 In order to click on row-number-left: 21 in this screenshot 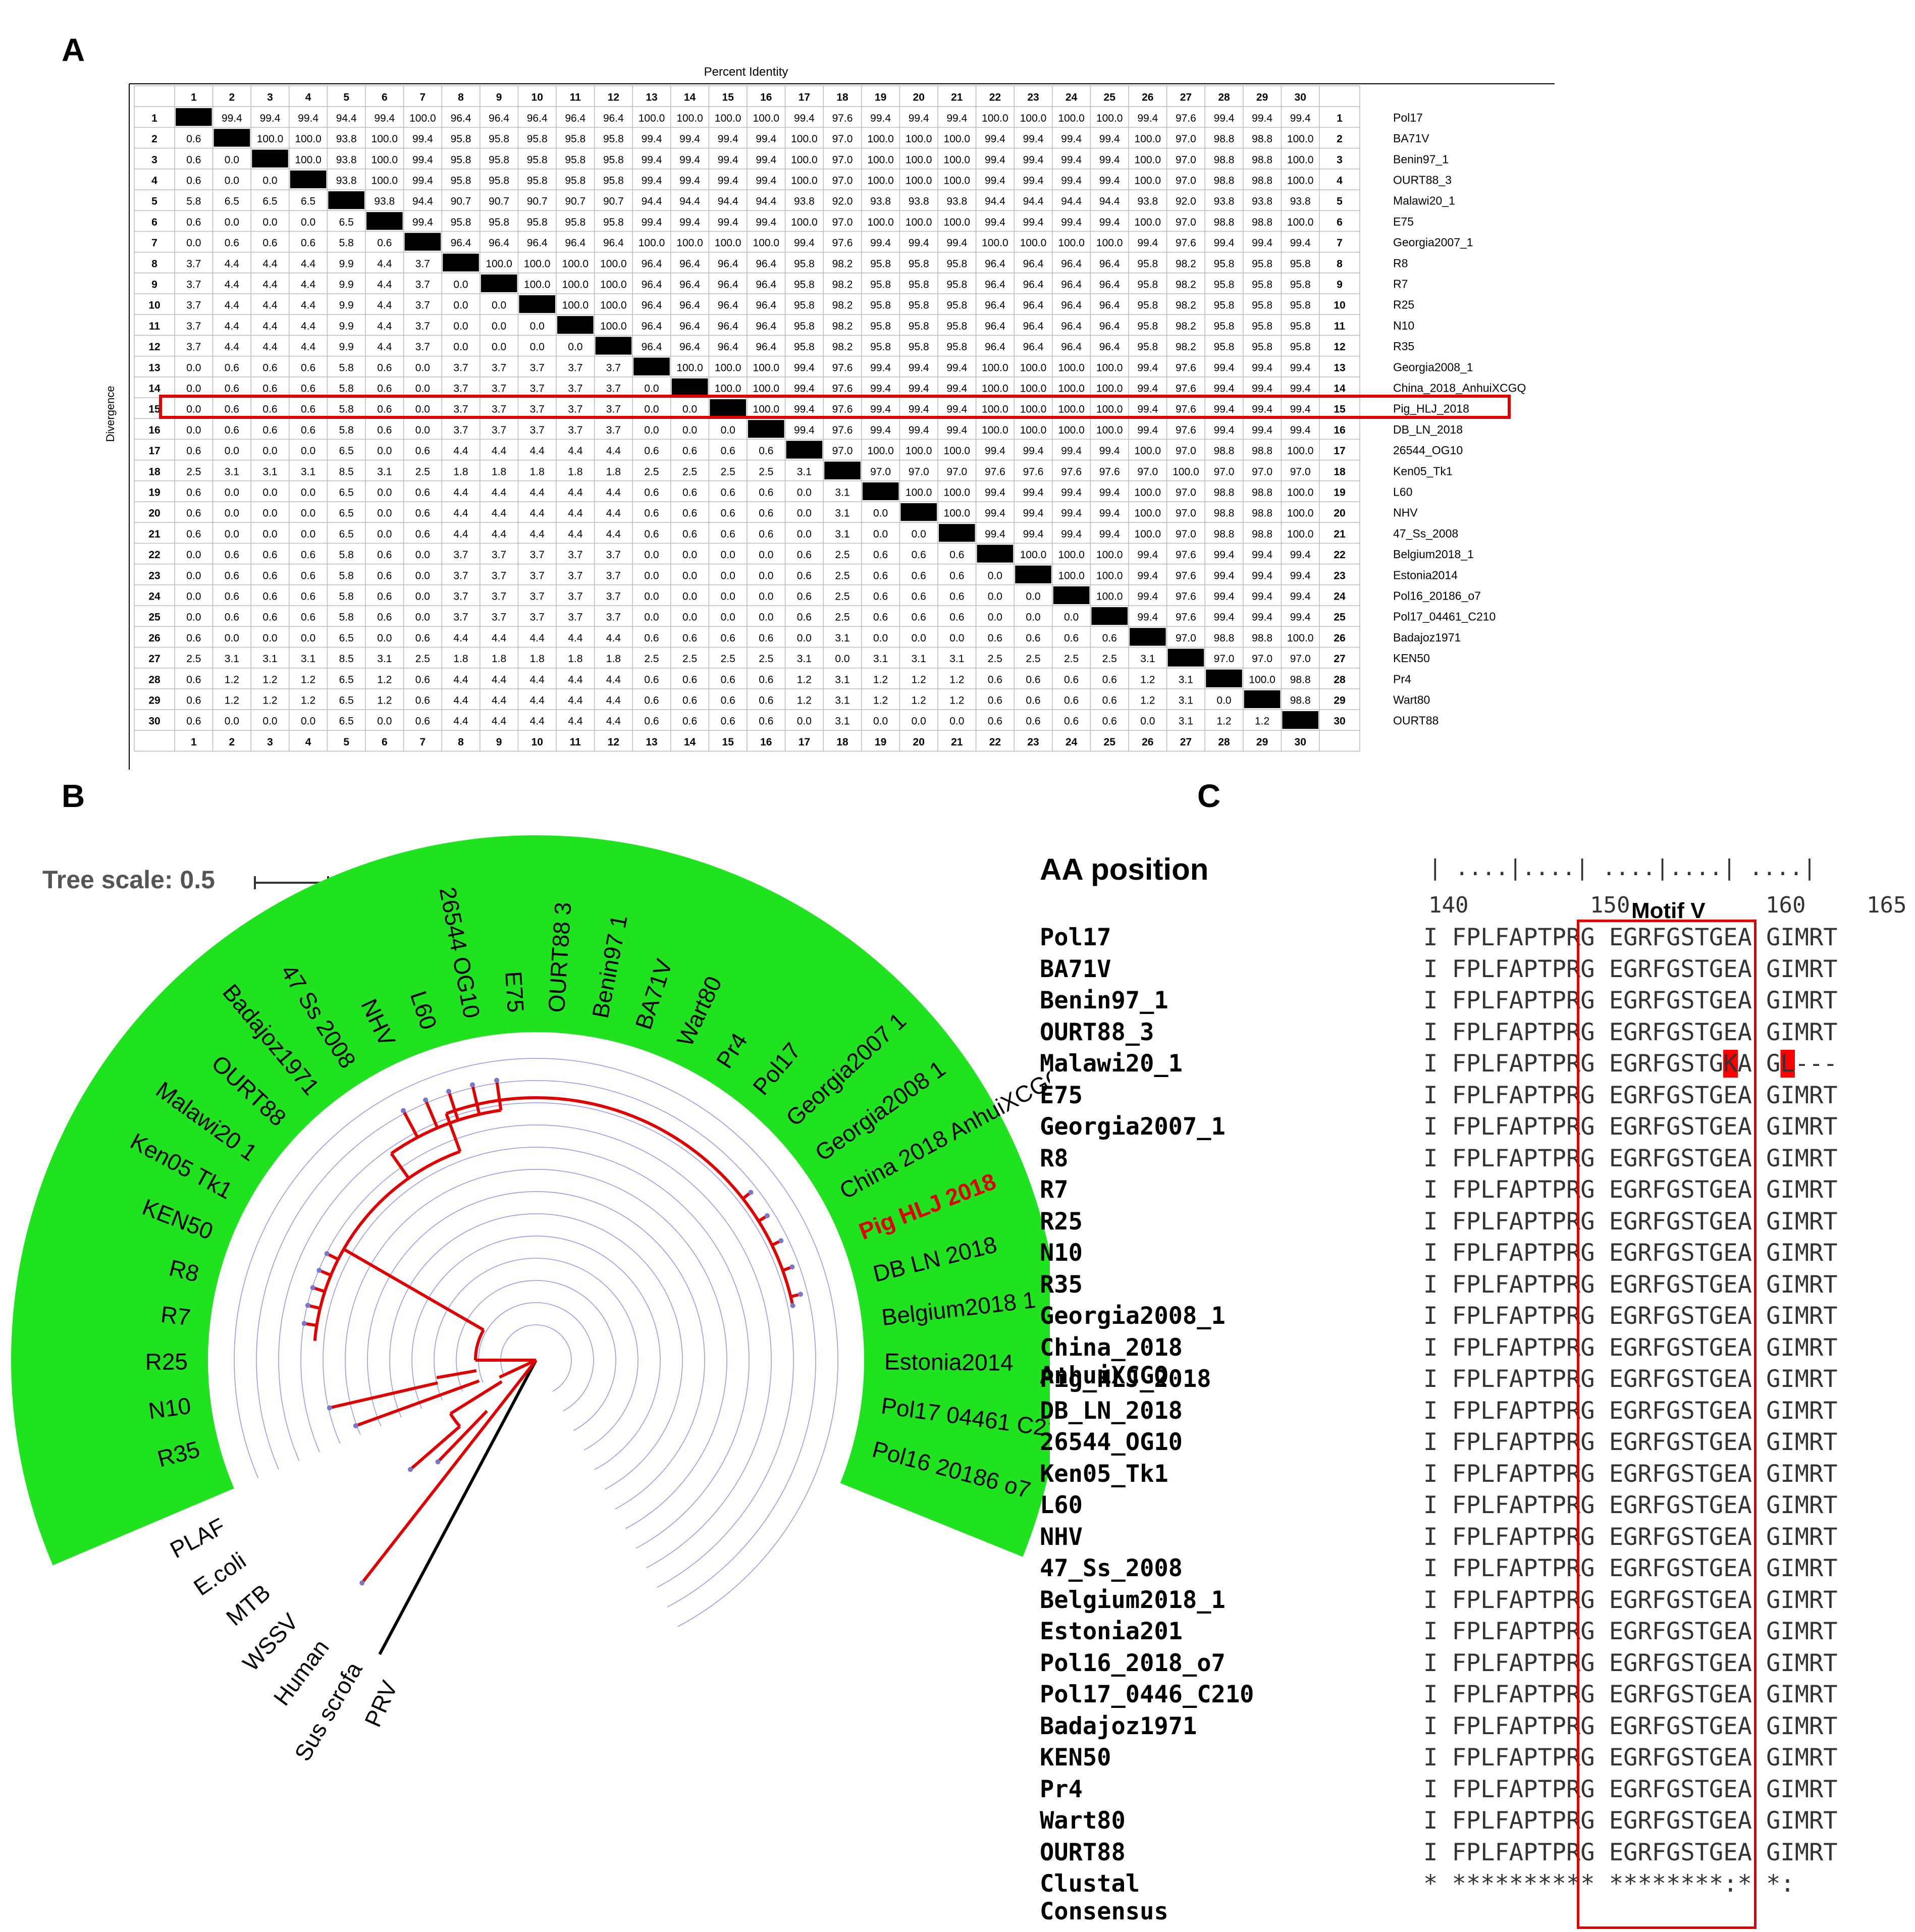, I will do `click(154, 534)`.